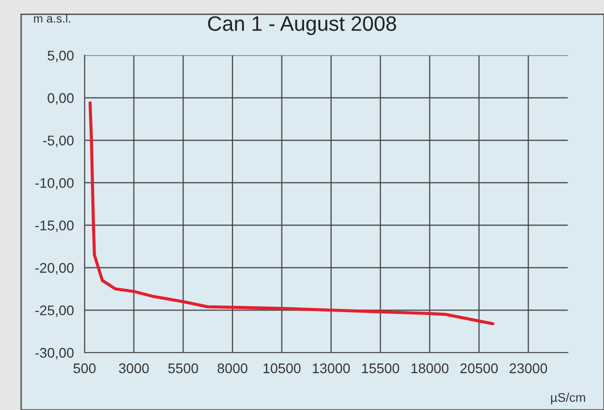  I want to click on y-axis-title: m a.s.l., so click(52, 18).